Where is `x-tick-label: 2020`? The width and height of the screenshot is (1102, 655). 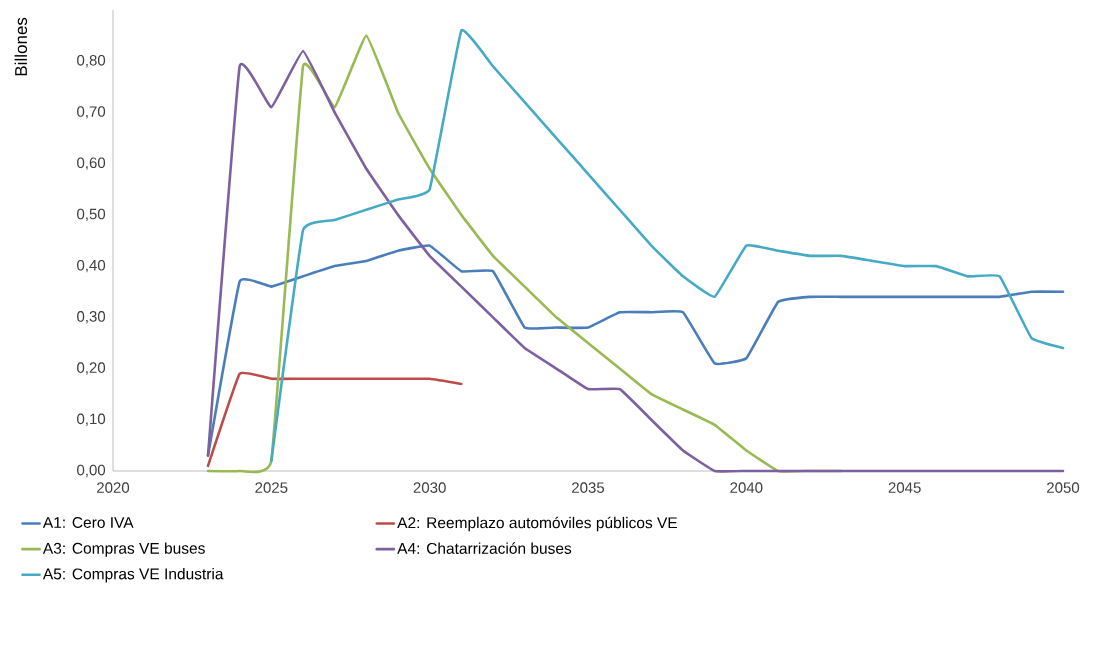
x-tick-label: 2020 is located at coordinates (113, 487).